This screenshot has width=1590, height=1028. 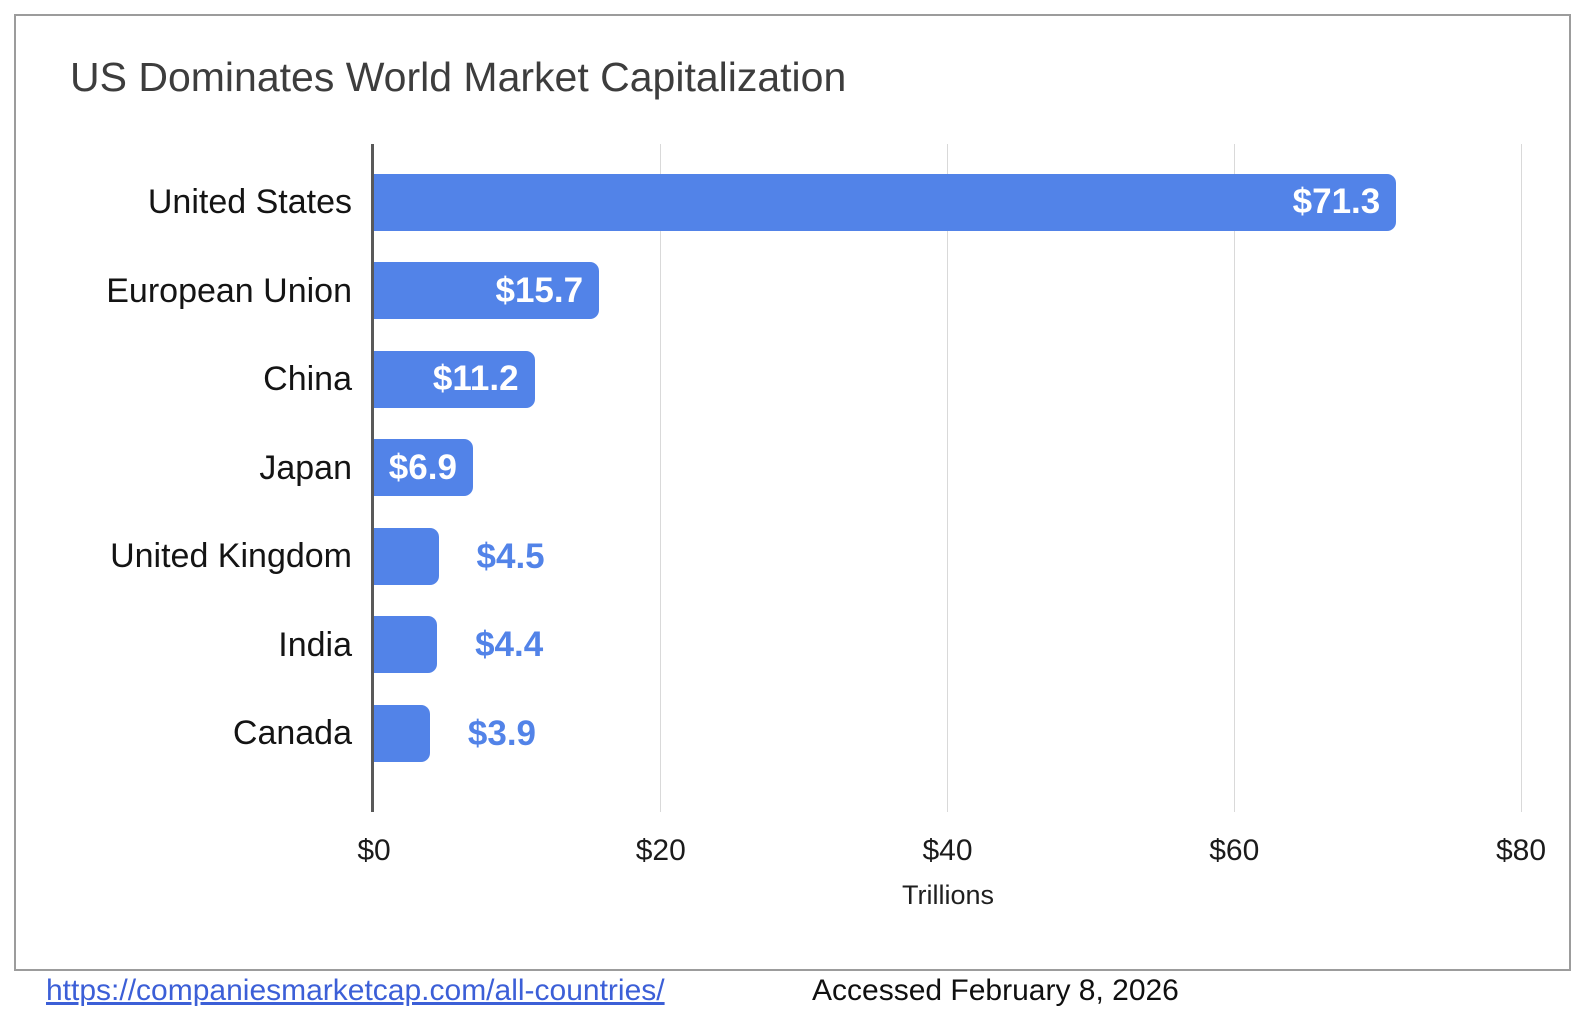 I want to click on x-tick-label: $80, so click(x=1521, y=850).